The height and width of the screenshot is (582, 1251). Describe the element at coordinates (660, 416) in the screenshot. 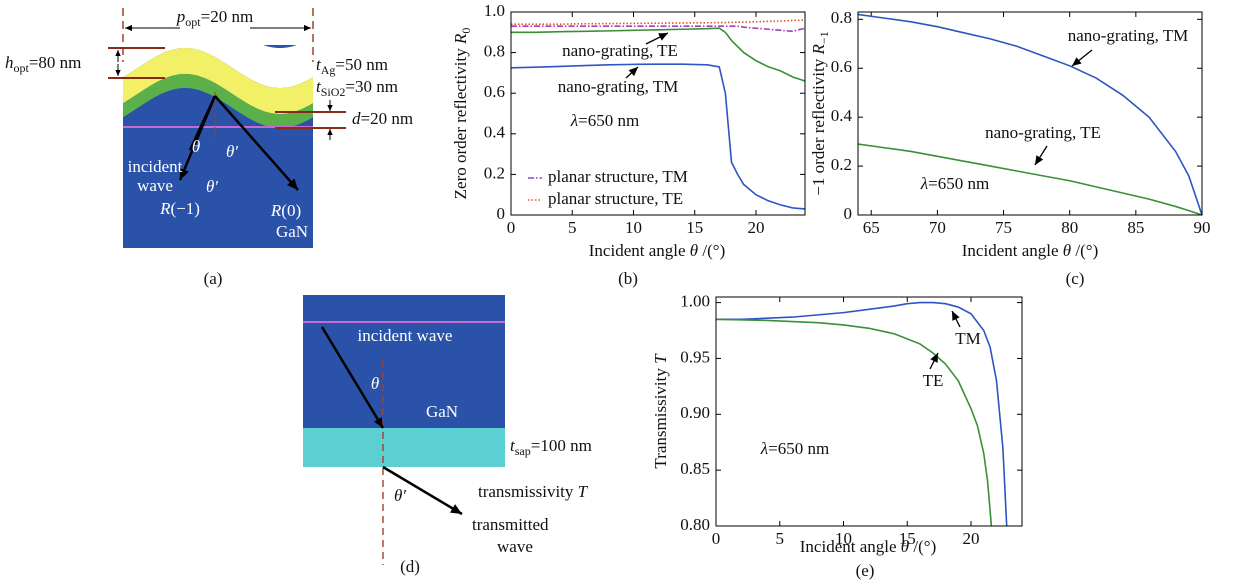

I see `text-part: Transmissivity` at that location.